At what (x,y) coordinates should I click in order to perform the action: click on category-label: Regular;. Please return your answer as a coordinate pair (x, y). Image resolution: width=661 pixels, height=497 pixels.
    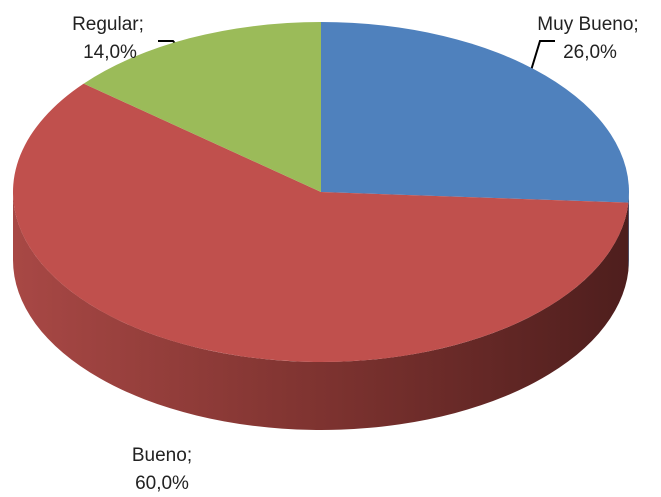
    Looking at the image, I should click on (108, 24).